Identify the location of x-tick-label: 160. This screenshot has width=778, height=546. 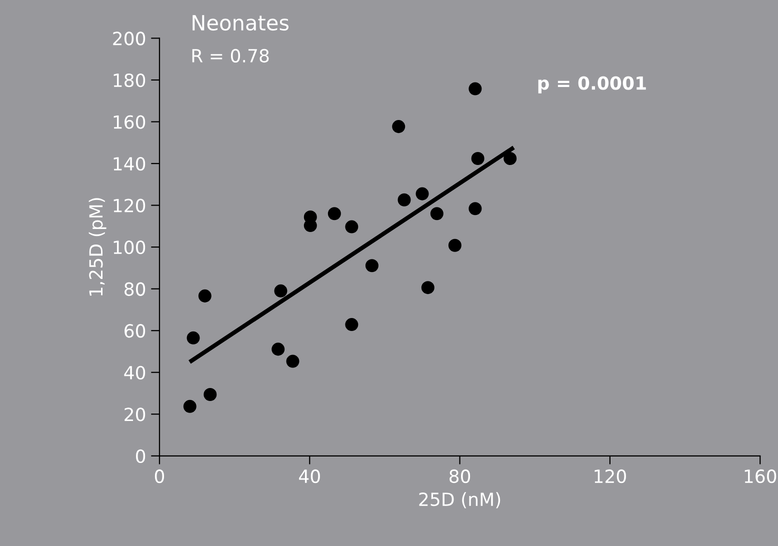
(760, 476).